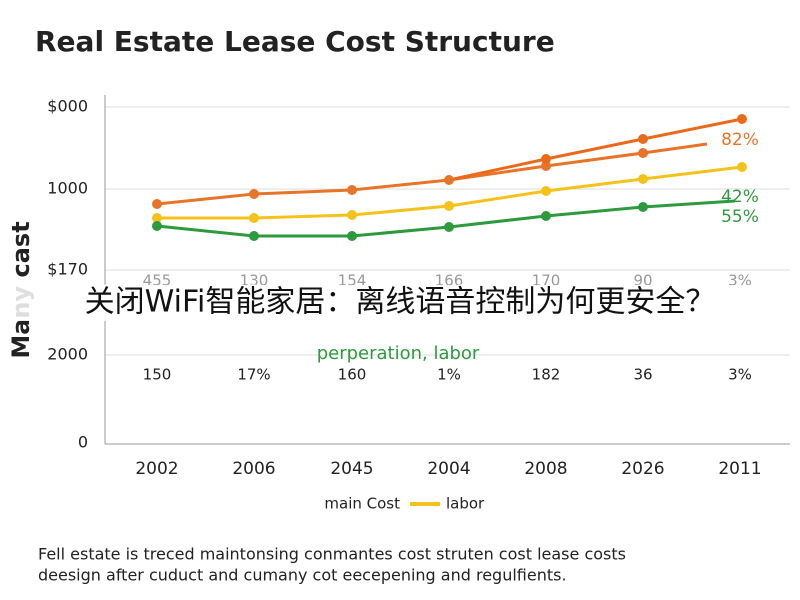  I want to click on overlay-text: 关闭WiFi智能家居：离线语音控制为何更安全？, so click(400, 302).